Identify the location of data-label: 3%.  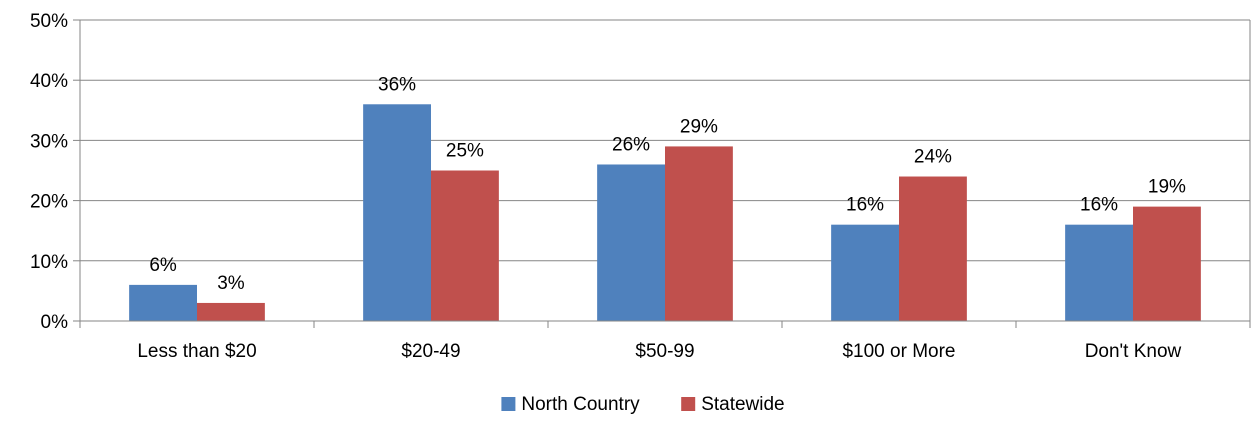
(231, 283).